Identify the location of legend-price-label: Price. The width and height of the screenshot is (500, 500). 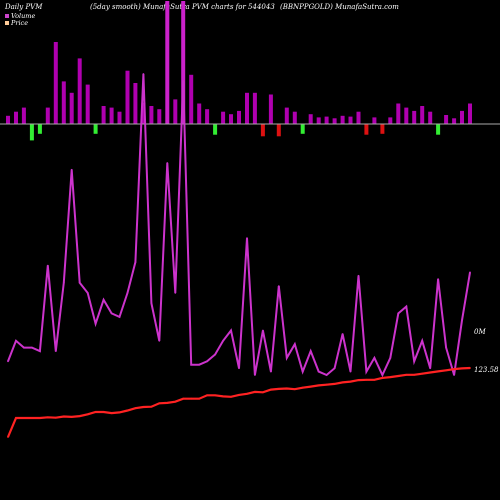
(19, 23).